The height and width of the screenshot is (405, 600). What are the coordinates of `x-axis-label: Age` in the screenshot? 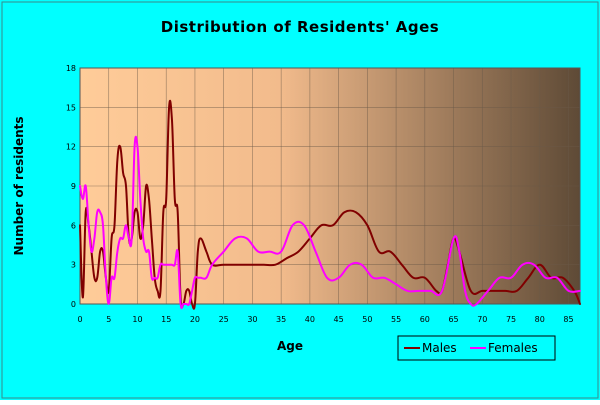 It's located at (290, 346).